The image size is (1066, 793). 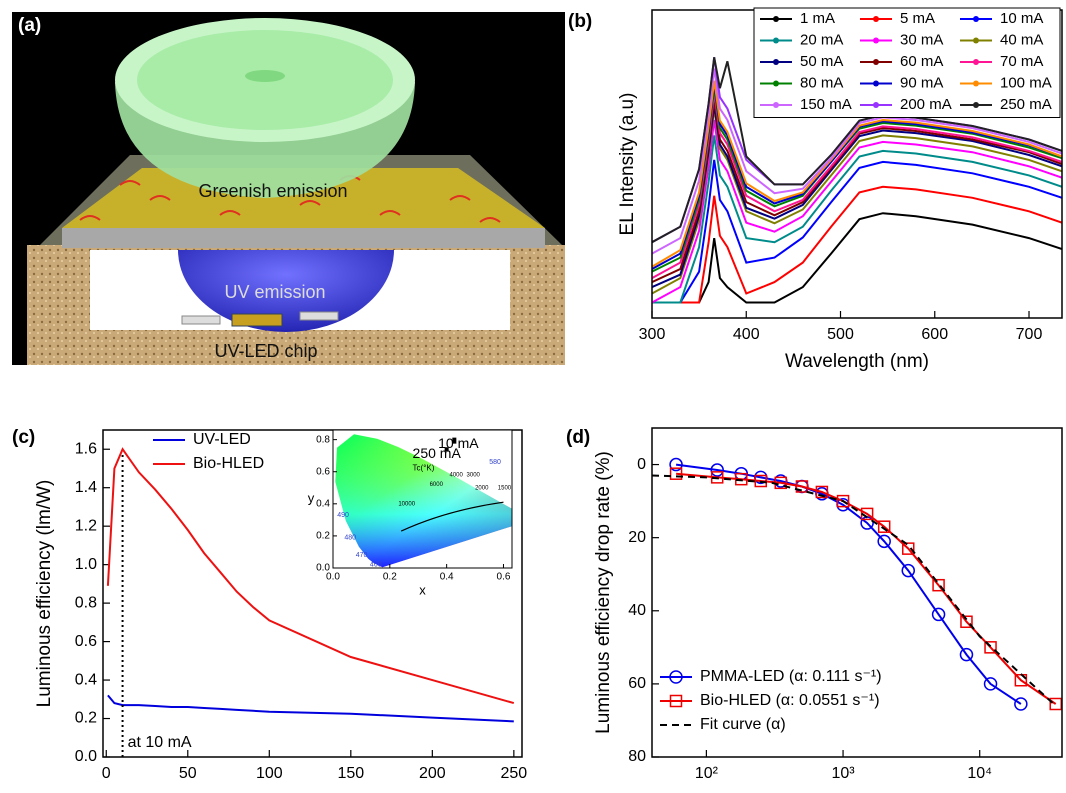 I want to click on illustration-text: UV emission, so click(x=274, y=292).